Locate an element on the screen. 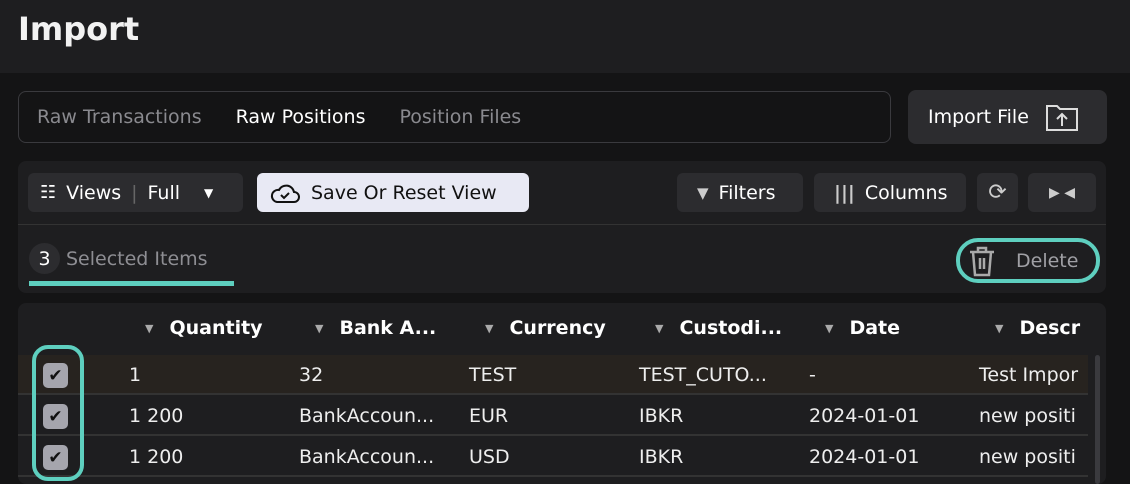  save-reset-view-button: Save Or Reset View is located at coordinates (393, 192).